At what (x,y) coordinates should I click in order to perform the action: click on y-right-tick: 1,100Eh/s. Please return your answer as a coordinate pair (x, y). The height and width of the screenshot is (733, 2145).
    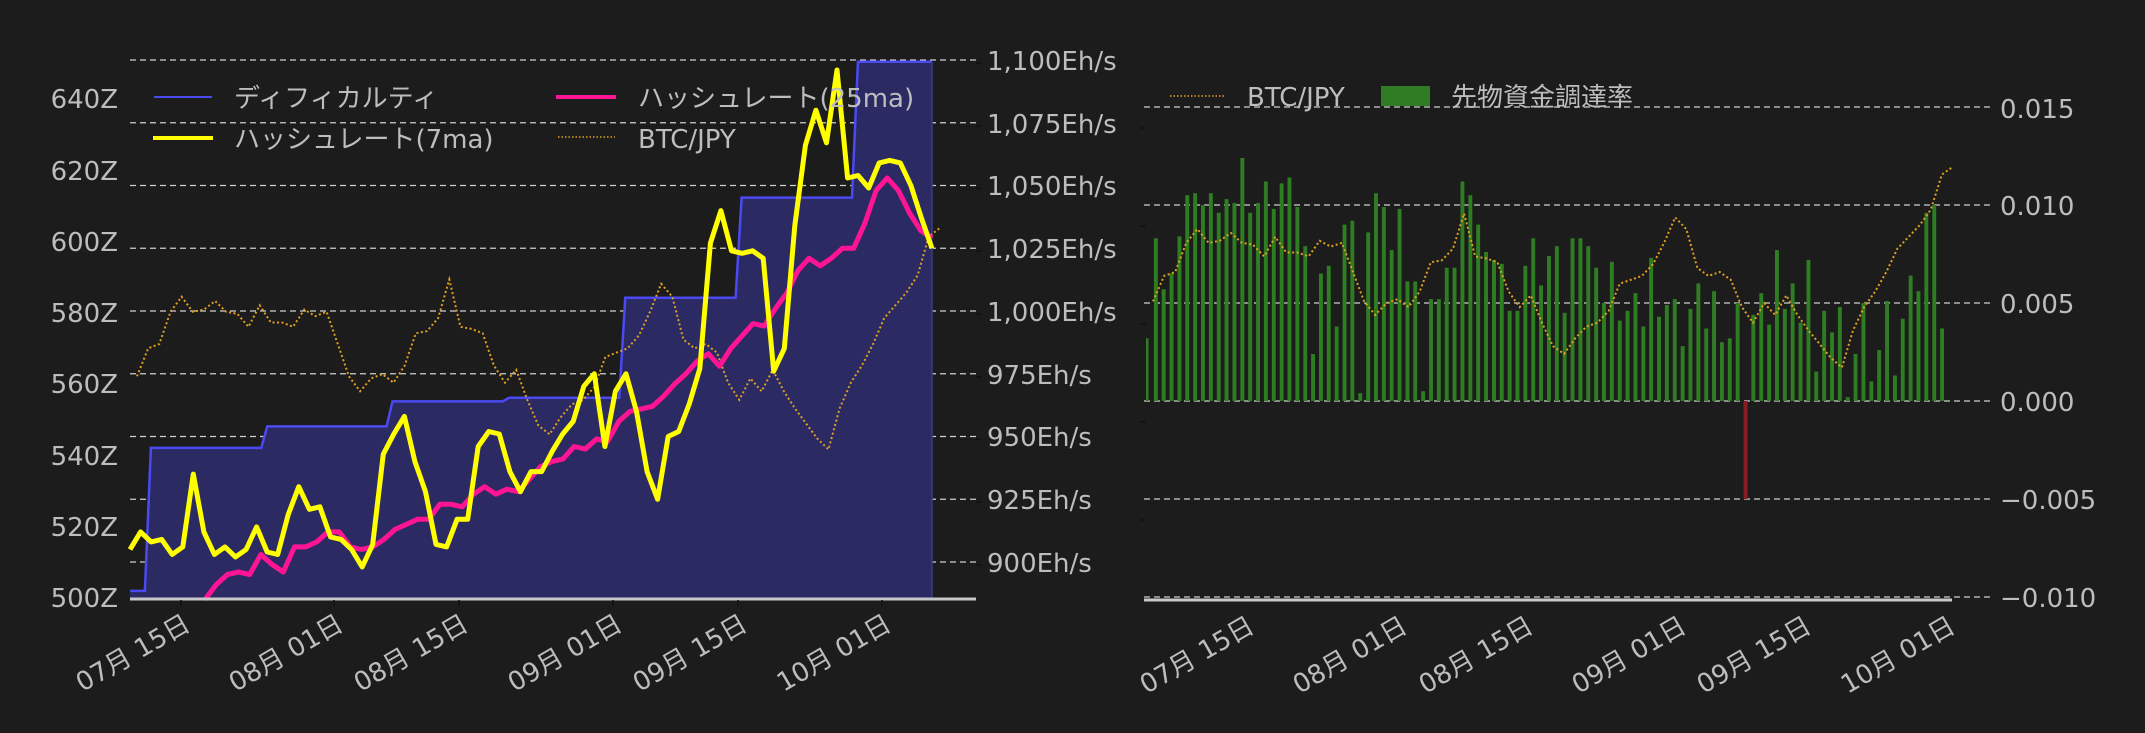
    Looking at the image, I should click on (1052, 62).